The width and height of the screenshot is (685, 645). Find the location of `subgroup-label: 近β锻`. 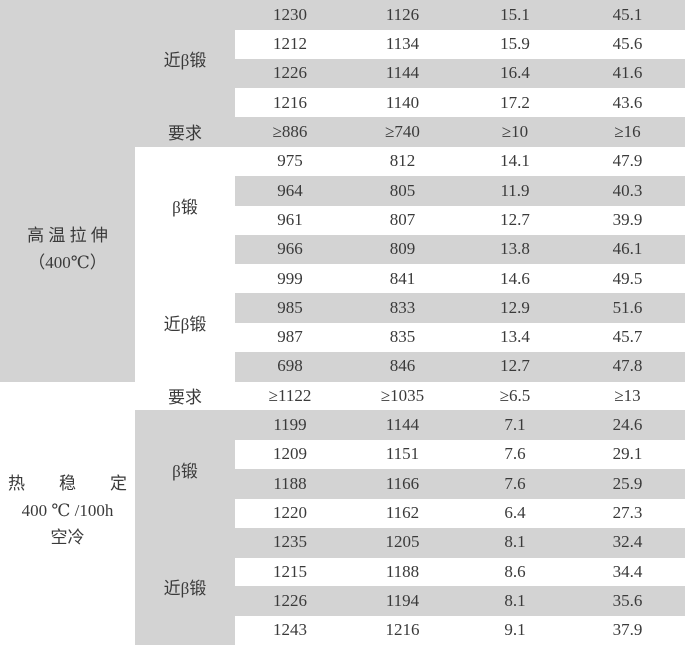

subgroup-label: 近β锻 is located at coordinates (185, 588).